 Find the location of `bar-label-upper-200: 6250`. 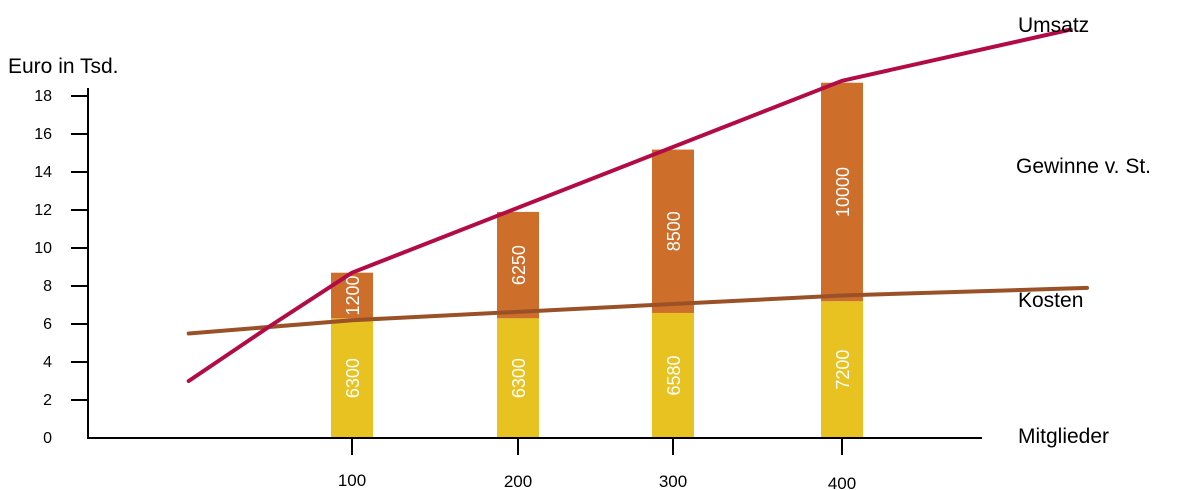

bar-label-upper-200: 6250 is located at coordinates (519, 265).